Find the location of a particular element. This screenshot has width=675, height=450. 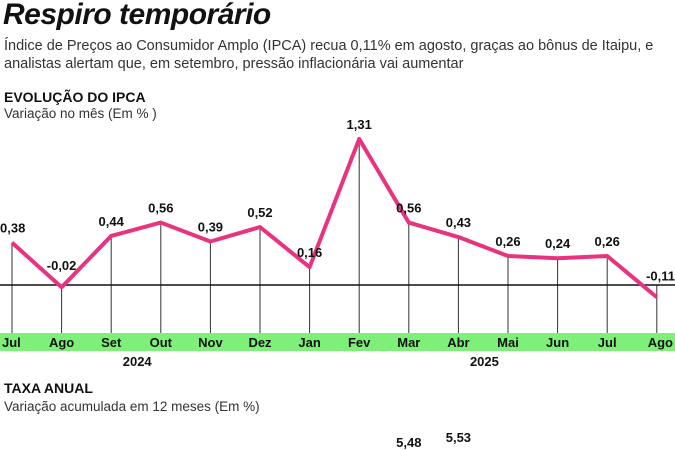

month-tick-label: Nov is located at coordinates (210, 342).